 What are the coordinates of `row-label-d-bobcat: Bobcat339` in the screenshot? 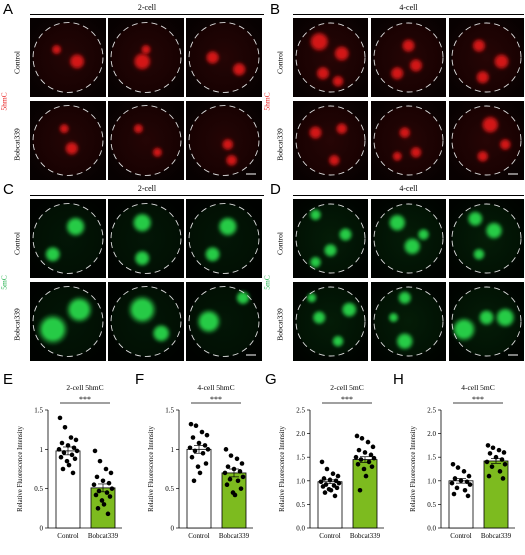 It's located at (280, 324).